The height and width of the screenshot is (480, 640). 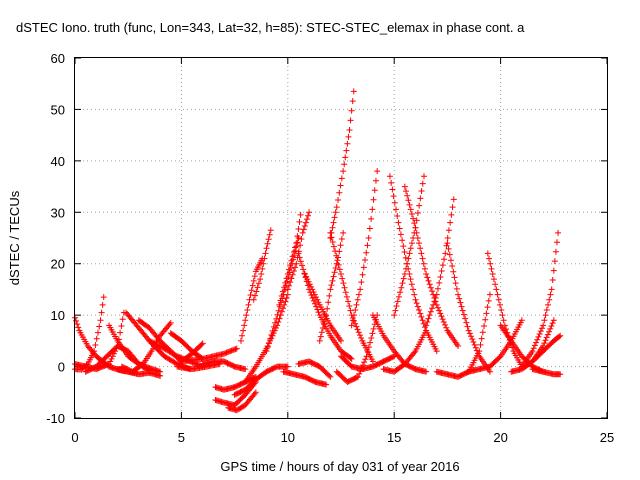 I want to click on x-tick-label: 5, so click(x=181, y=437).